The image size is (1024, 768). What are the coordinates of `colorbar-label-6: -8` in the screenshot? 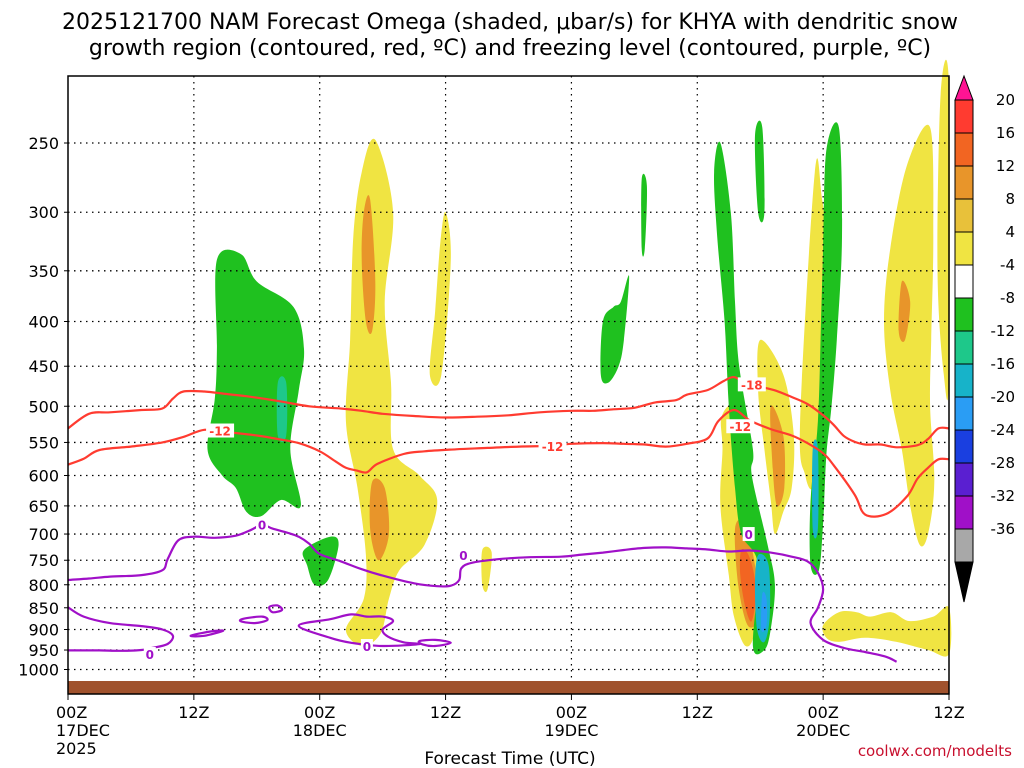 It's located at (1007, 298).